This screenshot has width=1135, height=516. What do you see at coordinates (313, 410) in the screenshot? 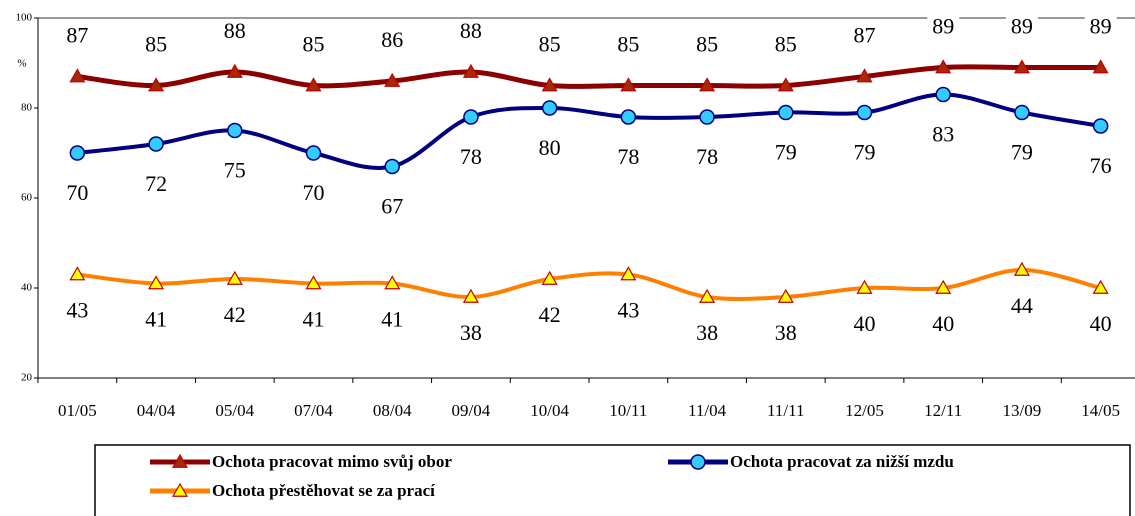
I see `x-tick-label: 07/04` at bounding box center [313, 410].